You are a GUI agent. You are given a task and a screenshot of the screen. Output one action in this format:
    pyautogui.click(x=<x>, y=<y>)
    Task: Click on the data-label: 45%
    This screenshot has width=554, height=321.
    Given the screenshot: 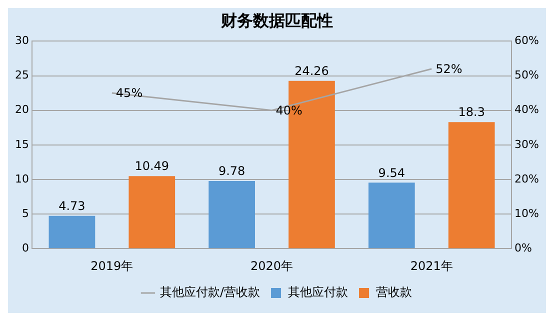 What is the action you would take?
    pyautogui.click(x=129, y=93)
    